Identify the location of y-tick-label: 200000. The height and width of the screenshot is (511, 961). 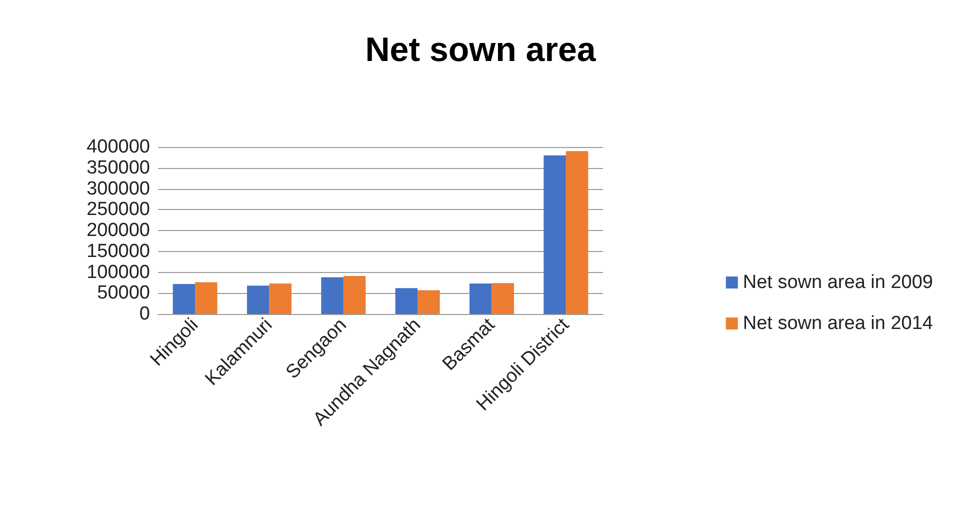
(118, 230).